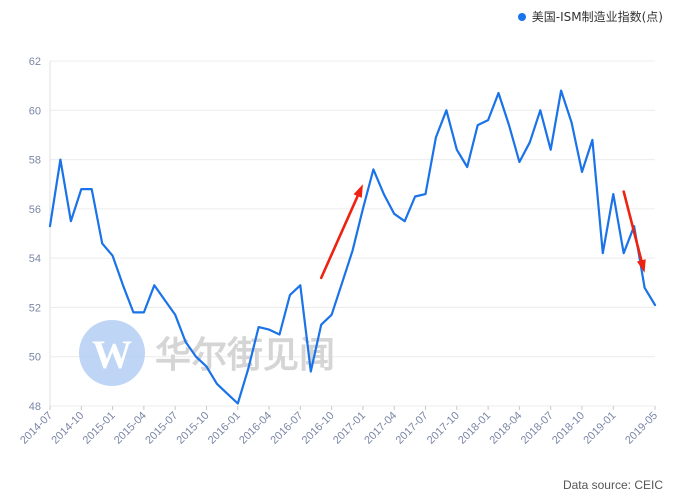 The height and width of the screenshot is (500, 685). What do you see at coordinates (537, 428) in the screenshot?
I see `x-tick-label: 2018-07` at bounding box center [537, 428].